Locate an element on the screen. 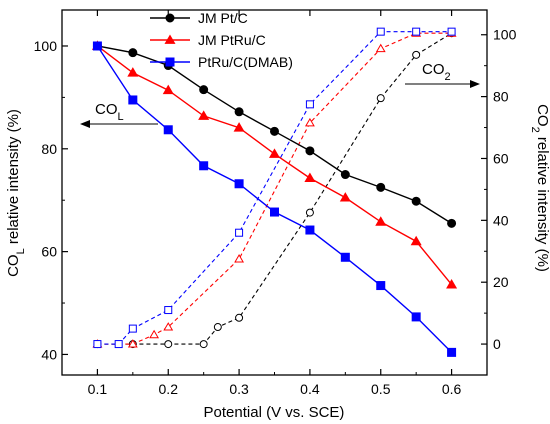  y-right-tick-label: 60 is located at coordinates (501, 158).